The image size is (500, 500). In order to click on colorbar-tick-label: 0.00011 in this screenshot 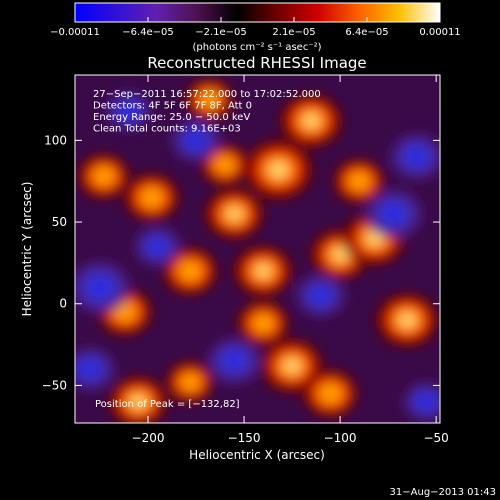, I will do `click(439, 32)`.